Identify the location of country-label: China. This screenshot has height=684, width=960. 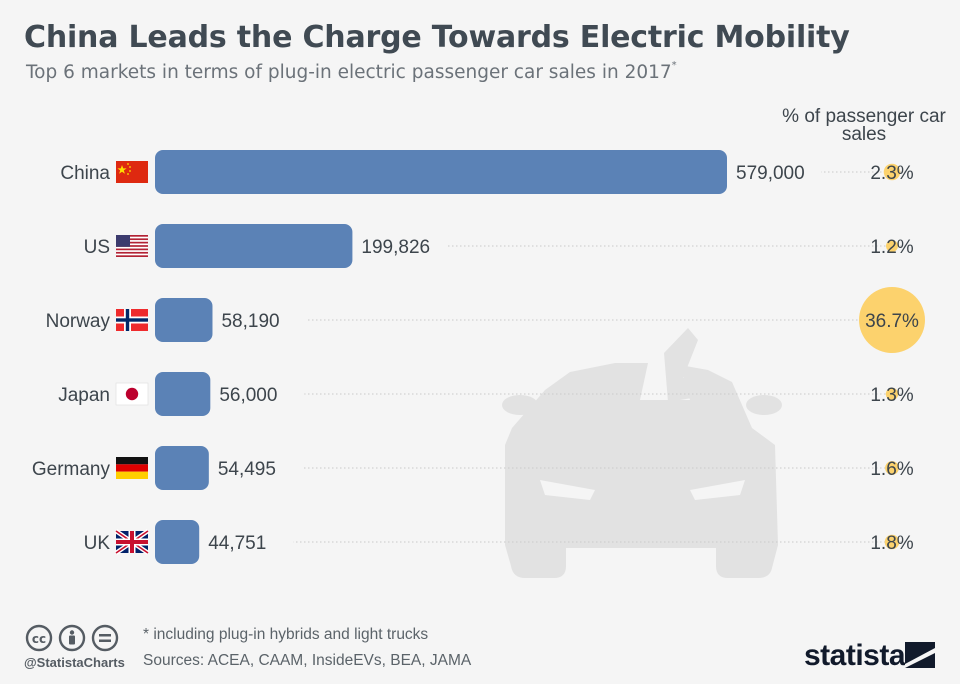
(85, 173).